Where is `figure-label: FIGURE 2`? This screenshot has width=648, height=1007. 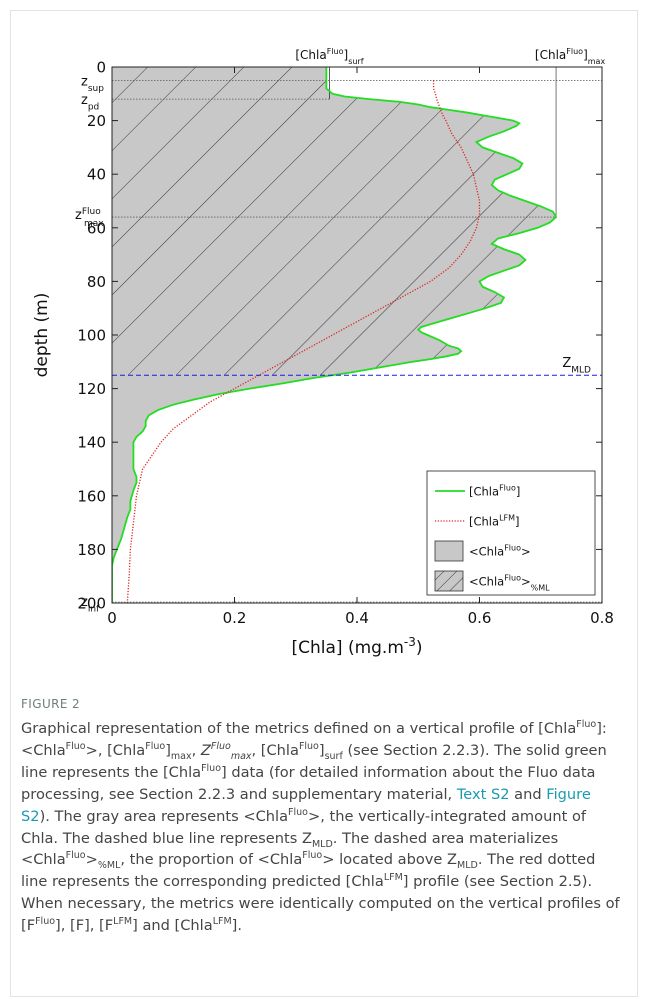
figure-label: FIGURE 2 is located at coordinates (51, 704).